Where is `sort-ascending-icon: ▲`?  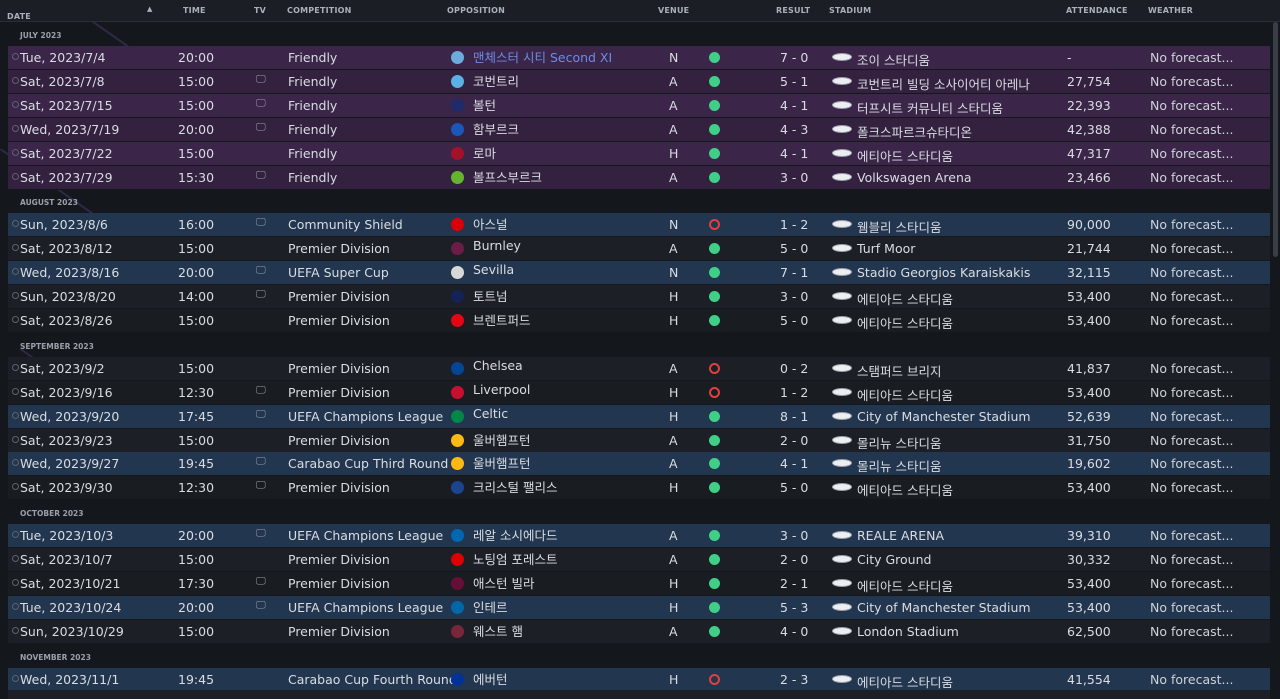 sort-ascending-icon: ▲ is located at coordinates (150, 9).